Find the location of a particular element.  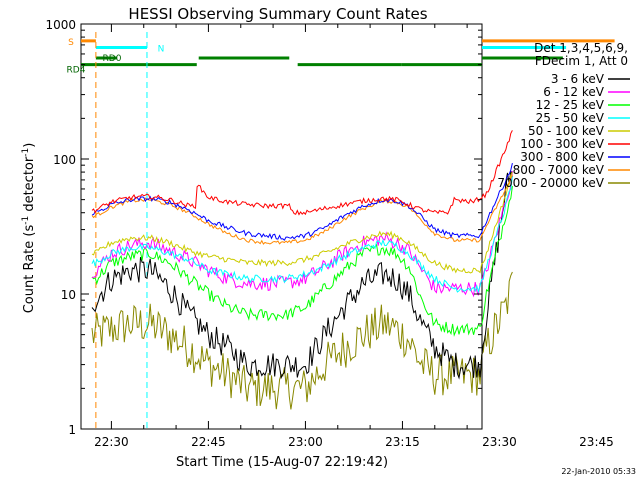

footer-timestamp: 22-Jan-2010 05:33 is located at coordinates (598, 471).